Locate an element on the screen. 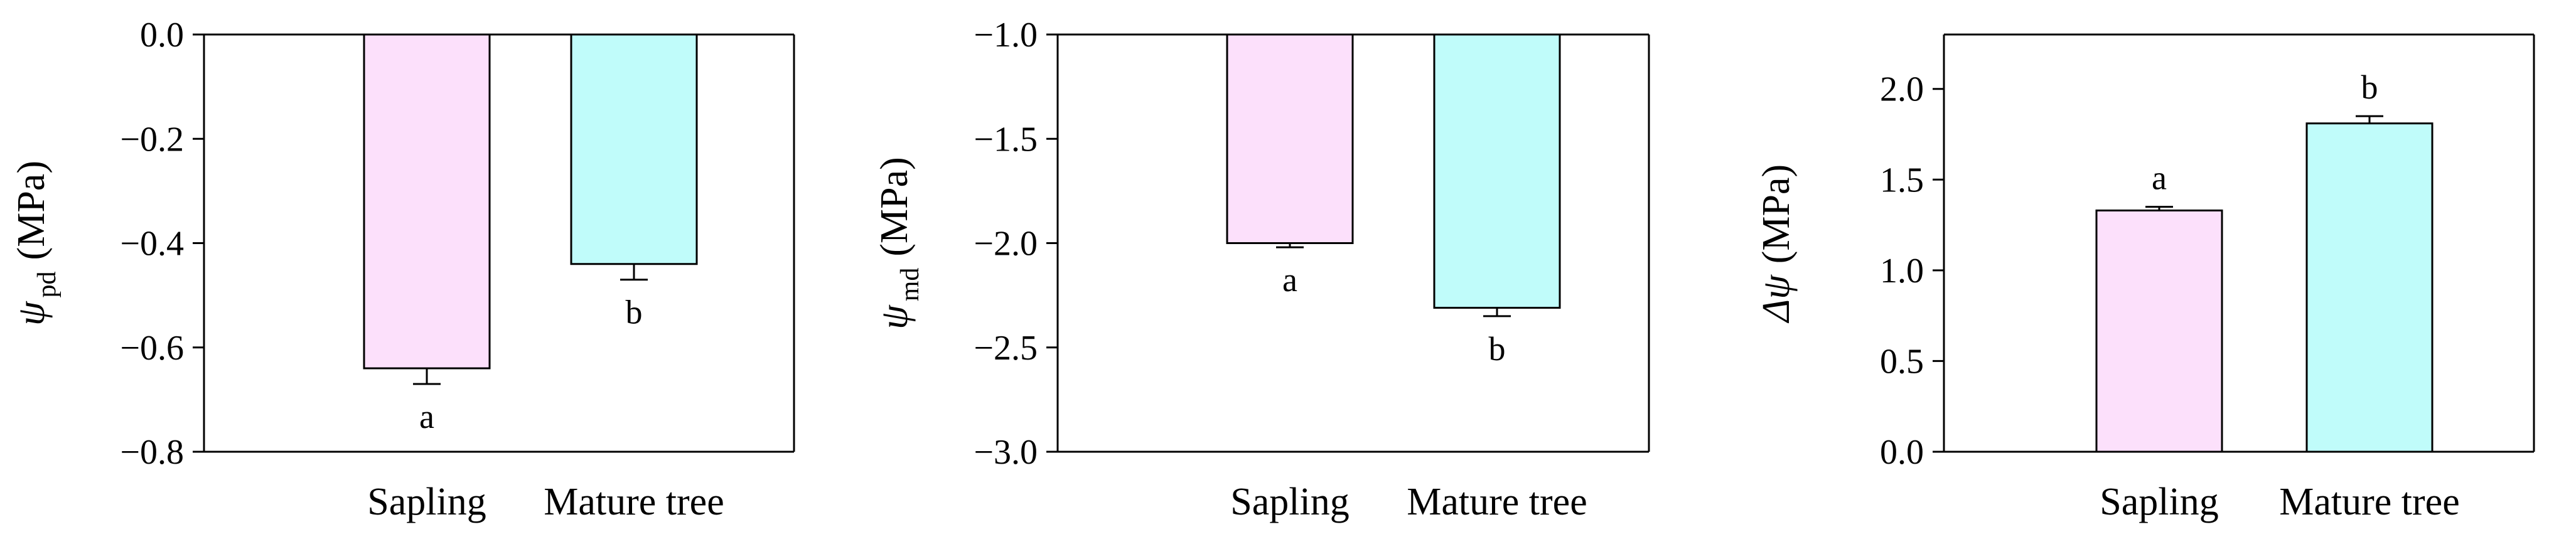 This screenshot has height=549, width=2576. y-tick-label: −0.2 is located at coordinates (152, 139).